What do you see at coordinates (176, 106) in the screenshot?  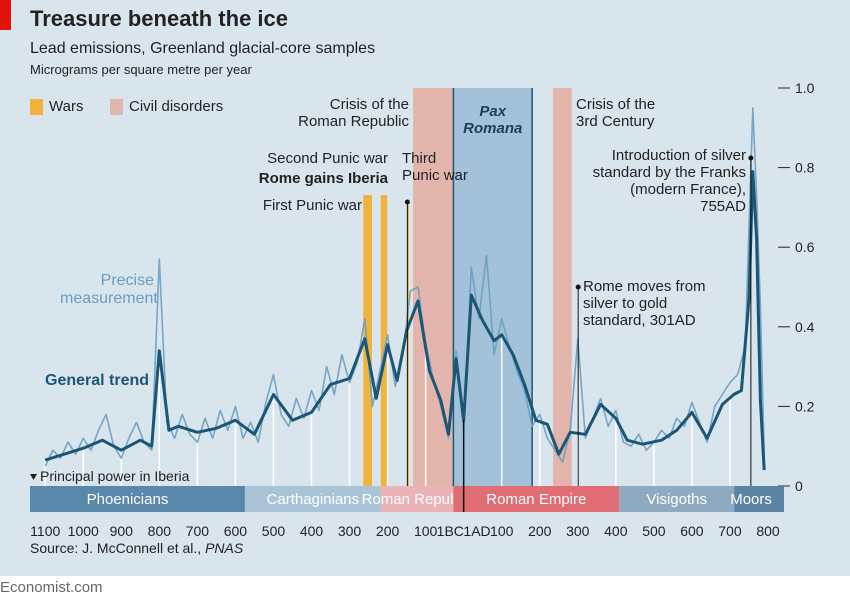 I see `legend-label: Civil disorders` at bounding box center [176, 106].